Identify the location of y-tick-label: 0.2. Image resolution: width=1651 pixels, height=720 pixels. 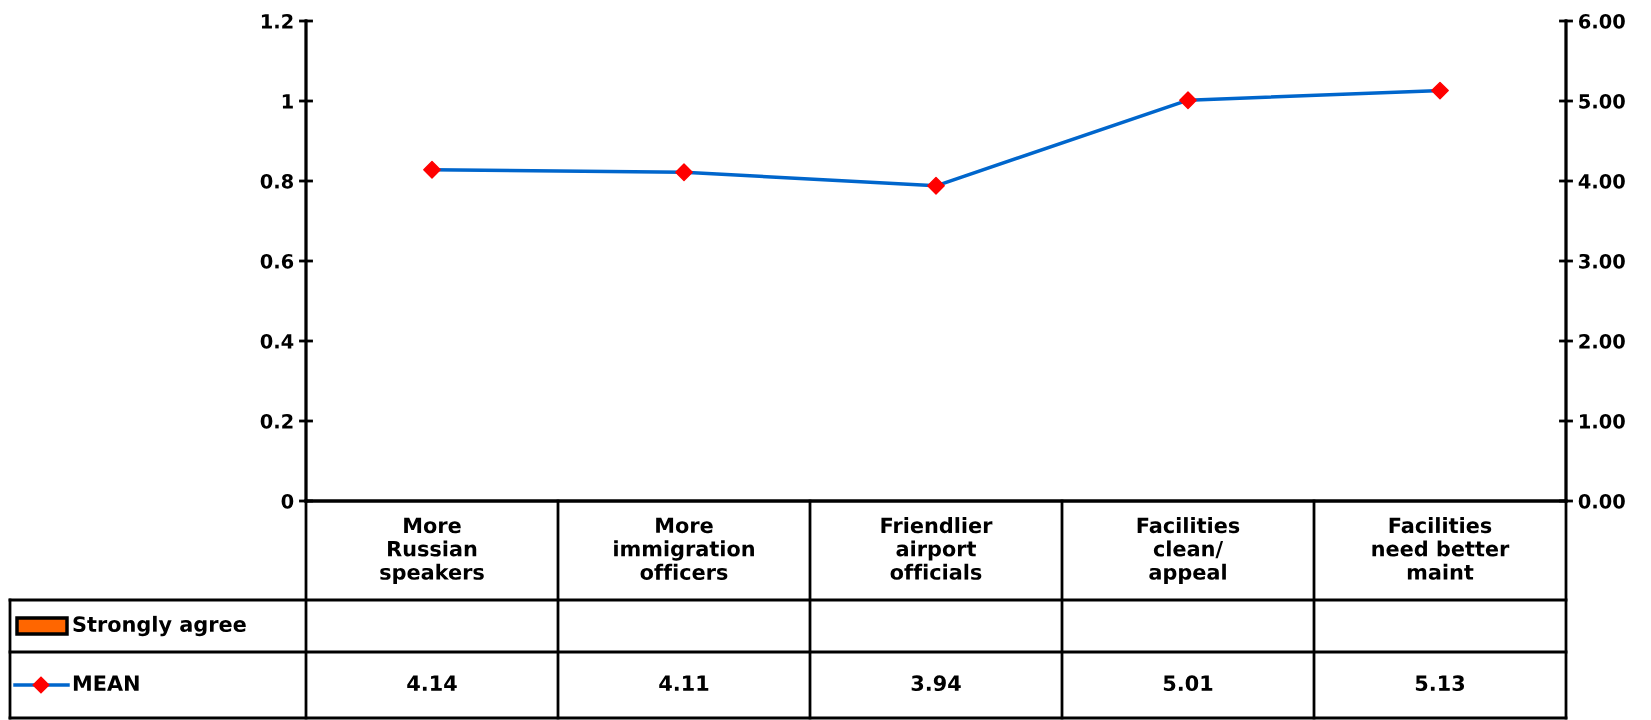
(276, 421).